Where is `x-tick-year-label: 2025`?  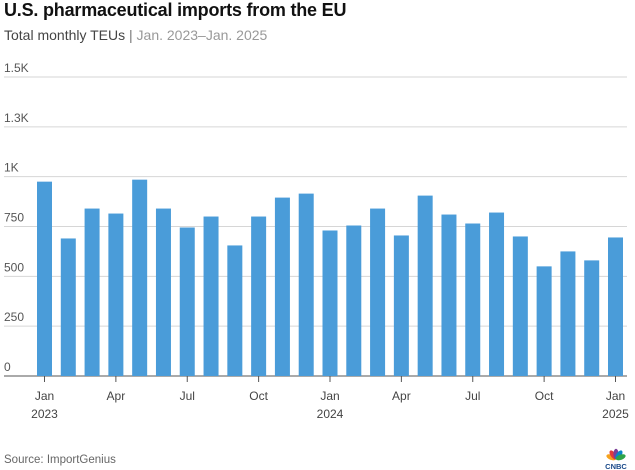
x-tick-year-label: 2025 is located at coordinates (615, 414).